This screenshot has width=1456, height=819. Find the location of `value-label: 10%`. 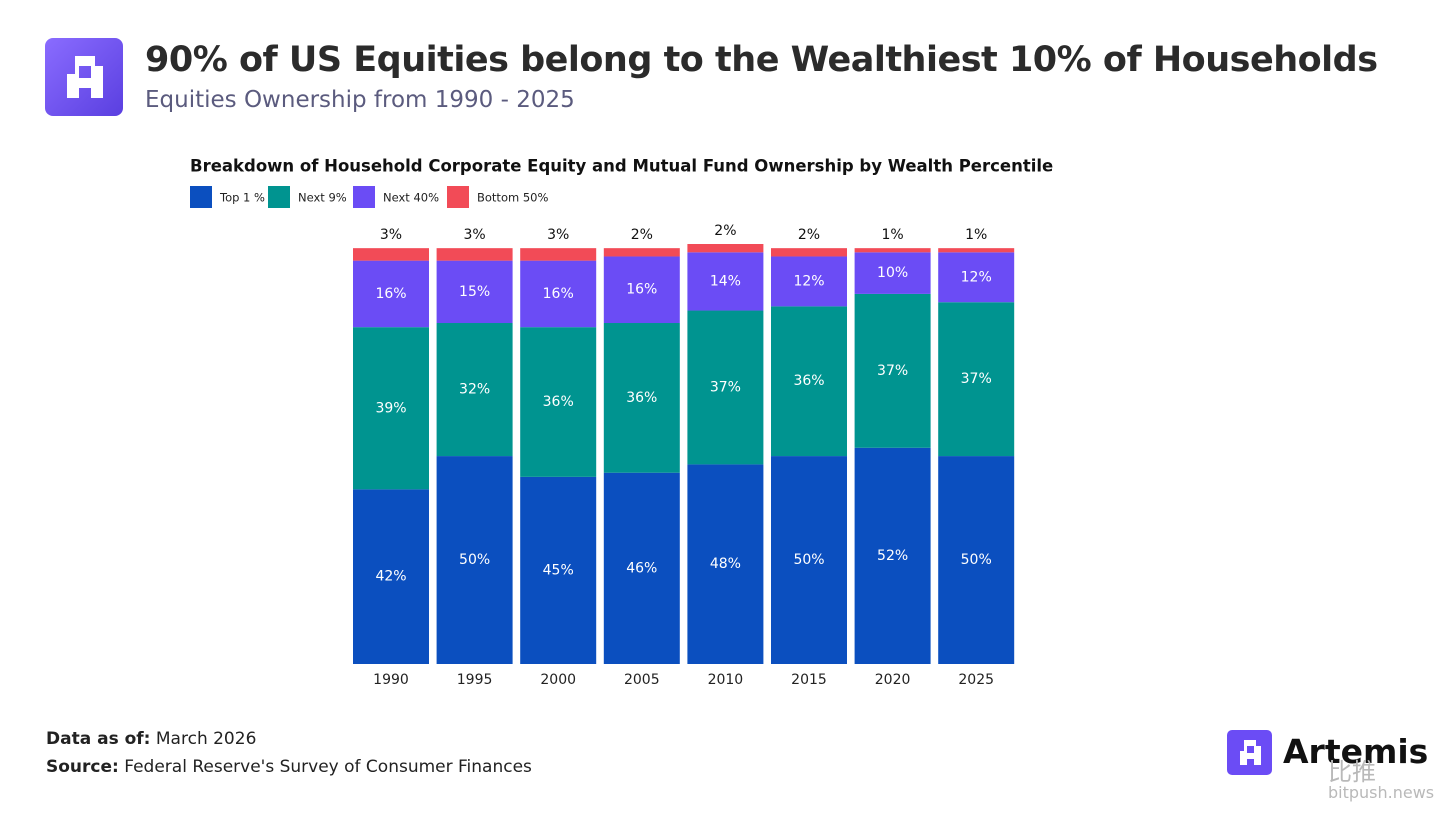

value-label: 10% is located at coordinates (892, 273).